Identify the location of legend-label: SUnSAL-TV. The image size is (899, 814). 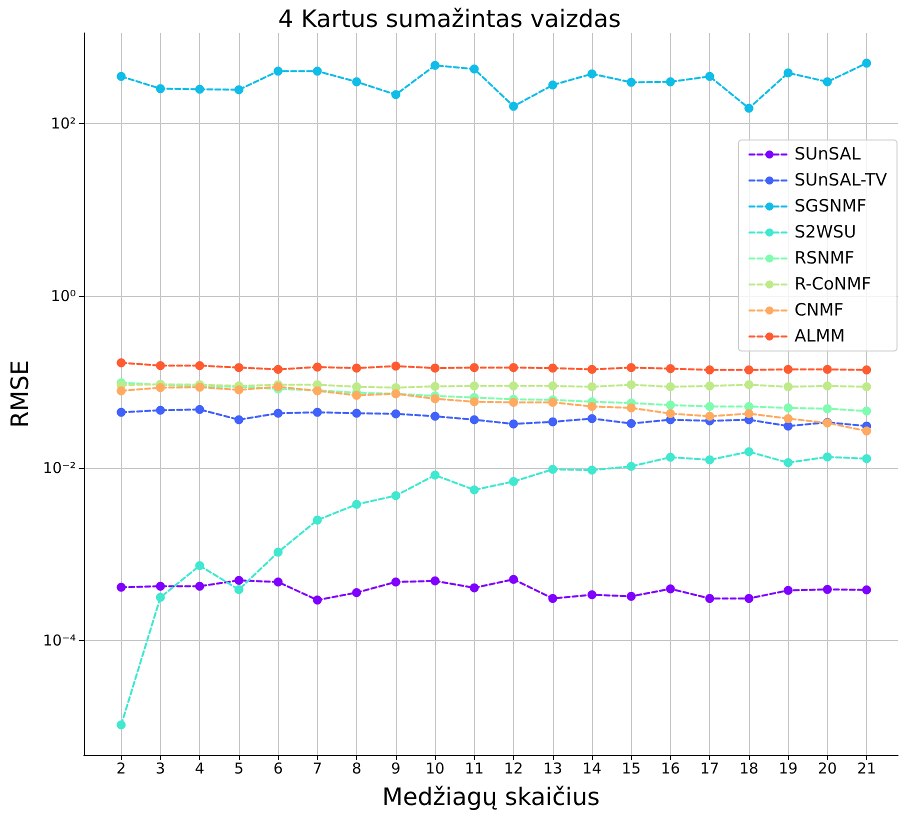
(841, 180).